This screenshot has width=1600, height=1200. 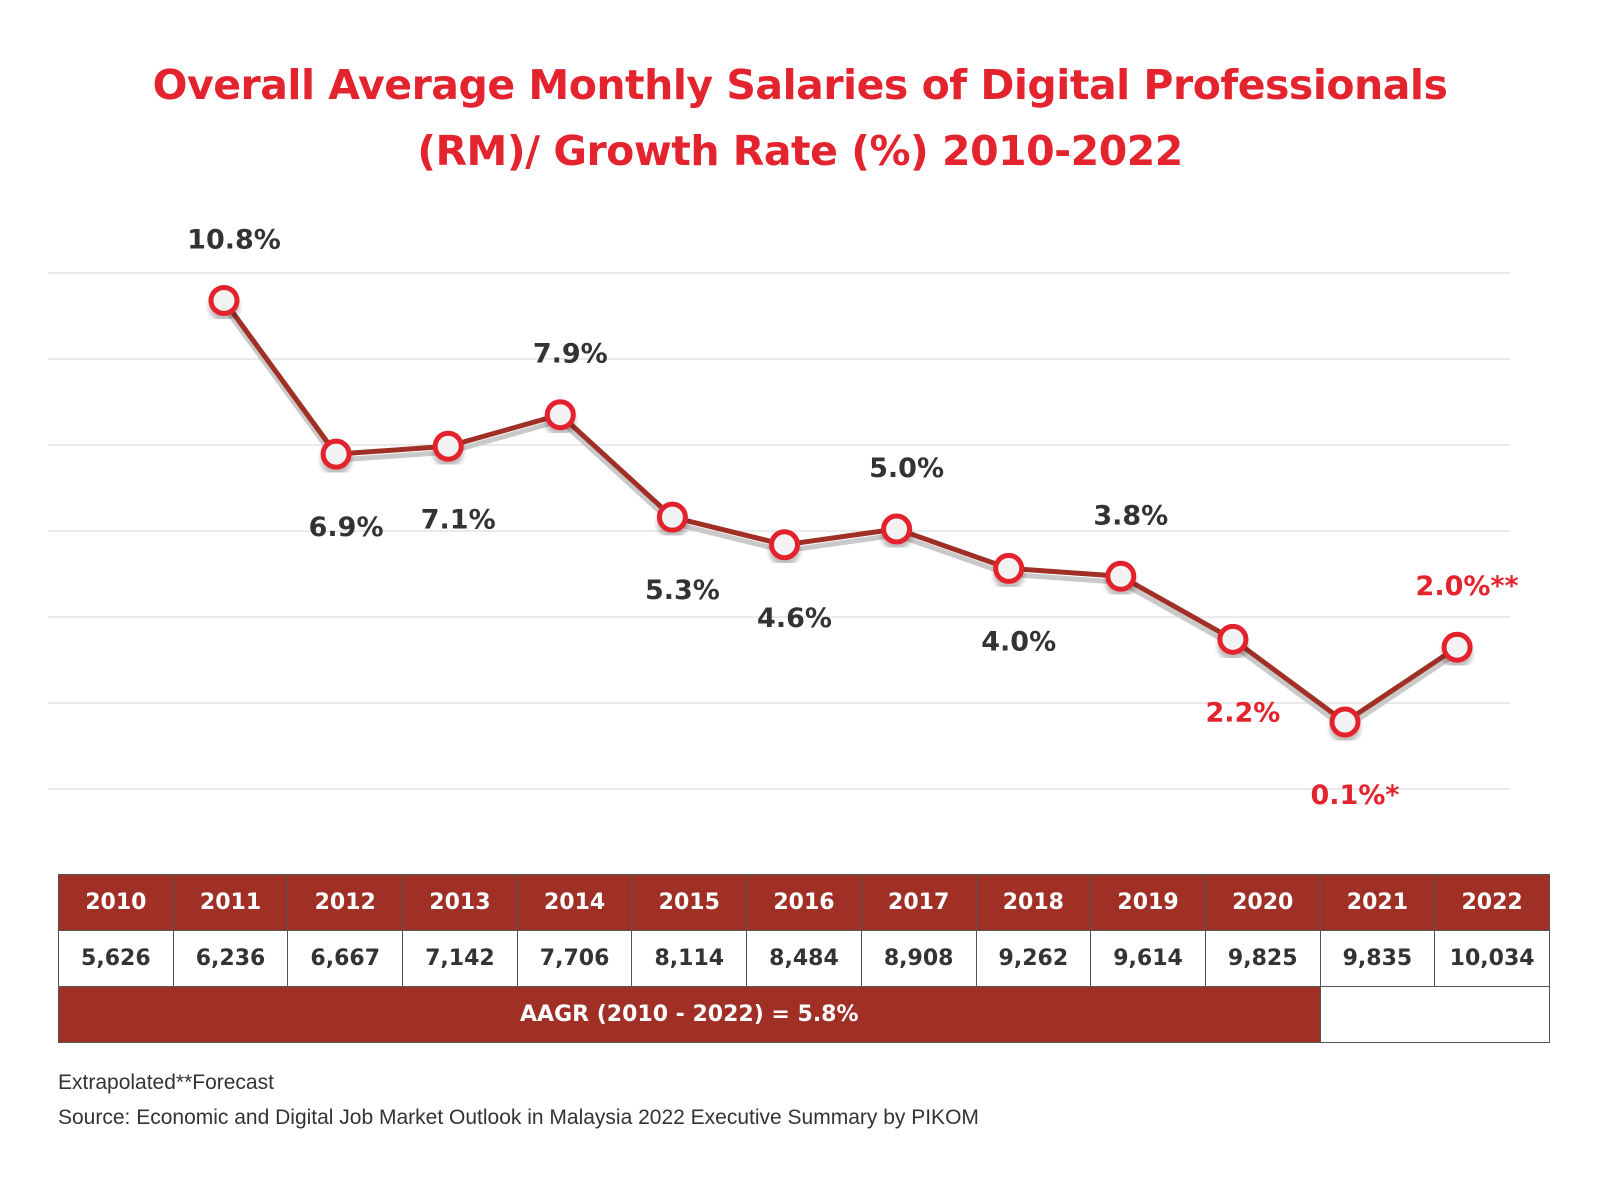 I want to click on data-point-2018, so click(x=1009, y=568).